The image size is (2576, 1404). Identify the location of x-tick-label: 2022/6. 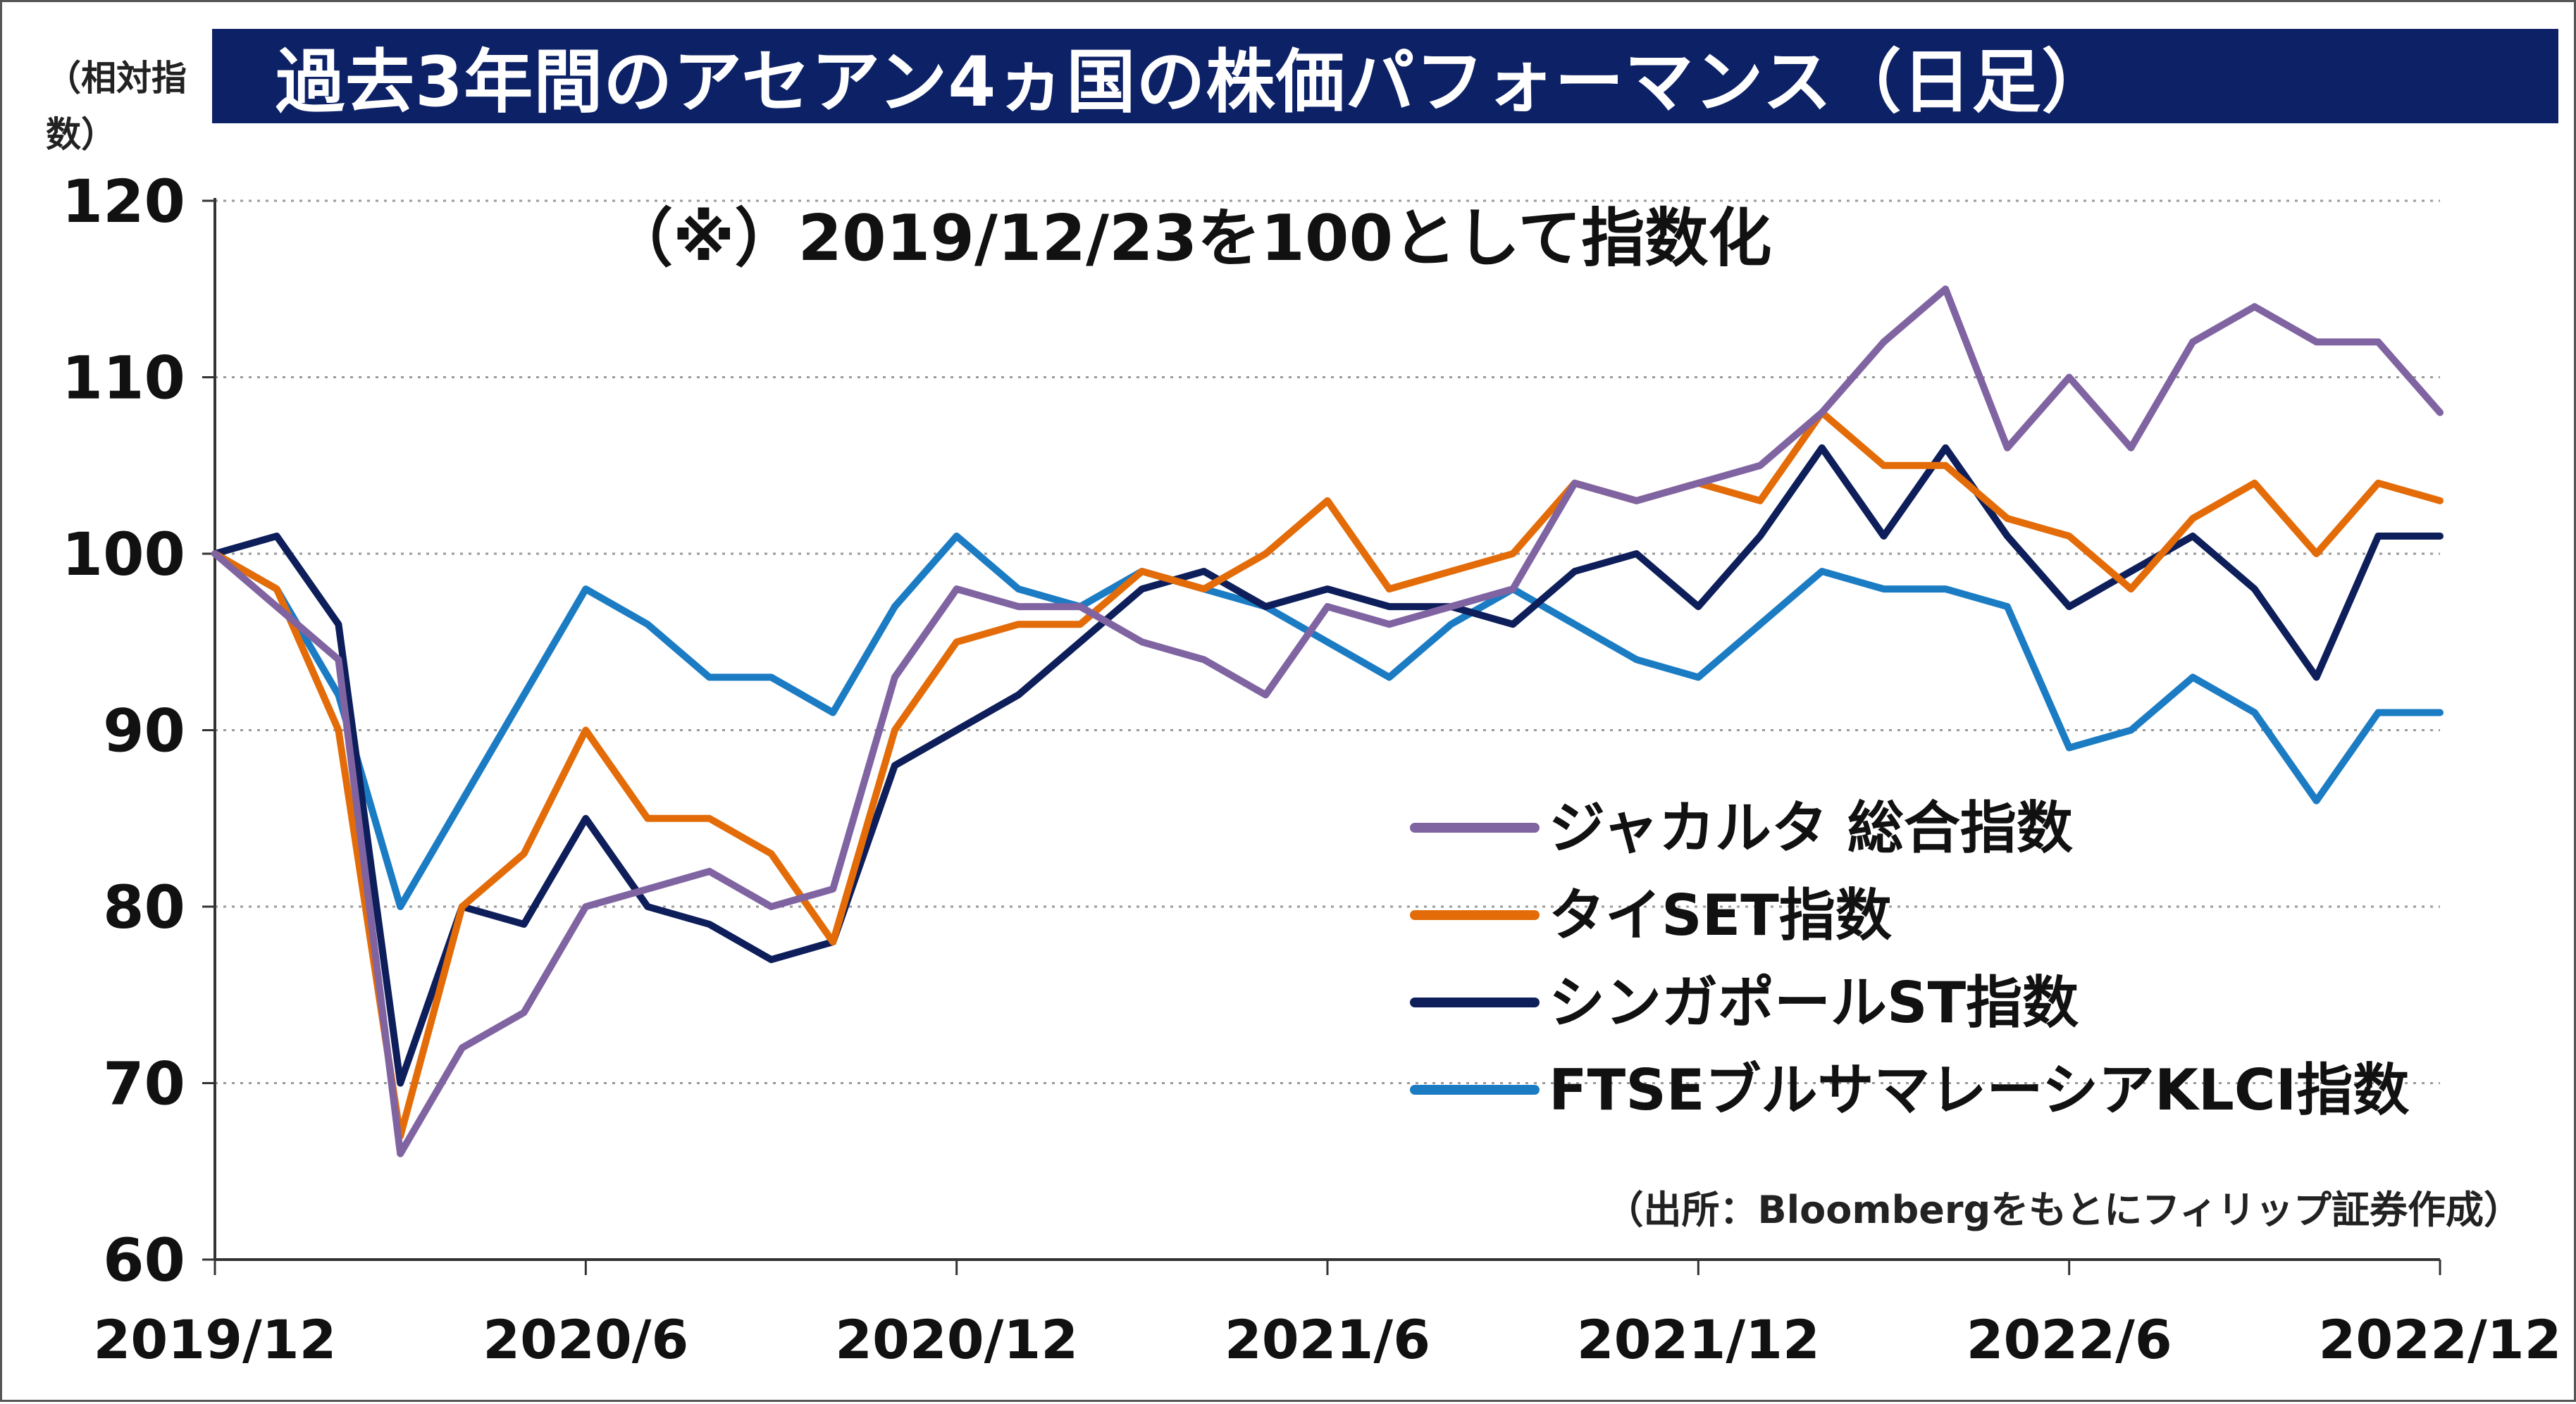
(2069, 1339).